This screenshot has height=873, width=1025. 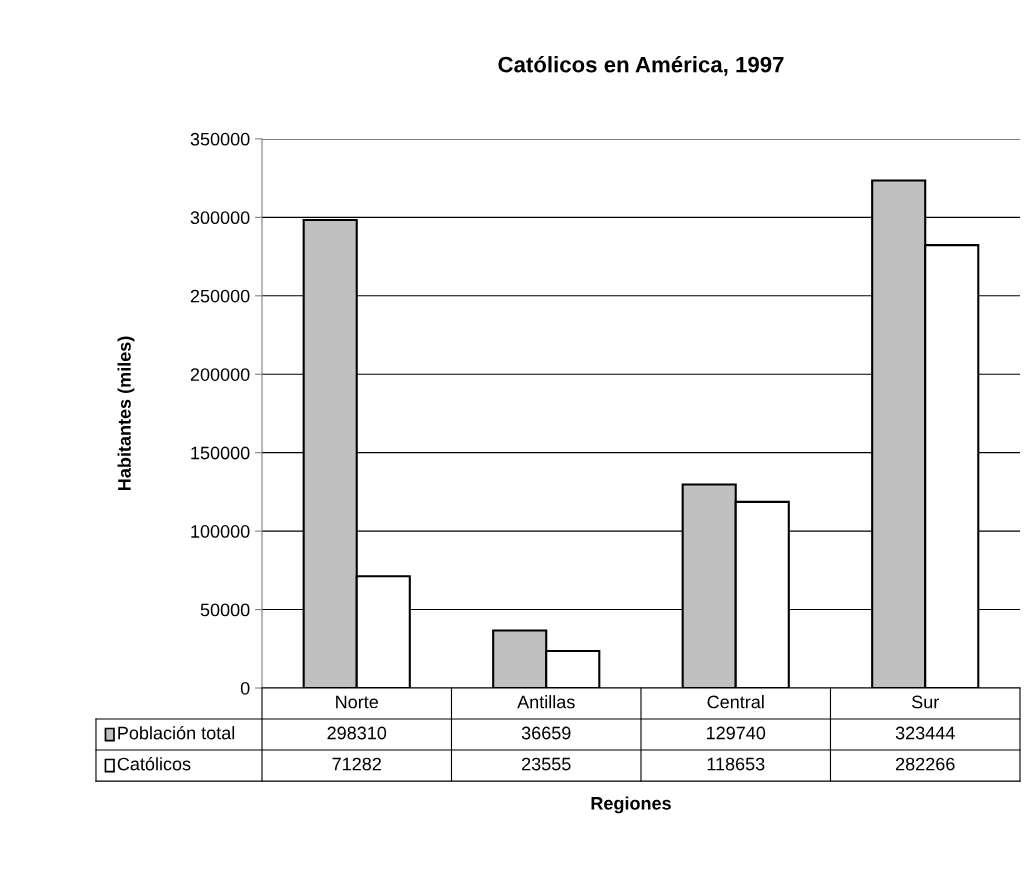 I want to click on y-tick-label: 100000, so click(x=220, y=531).